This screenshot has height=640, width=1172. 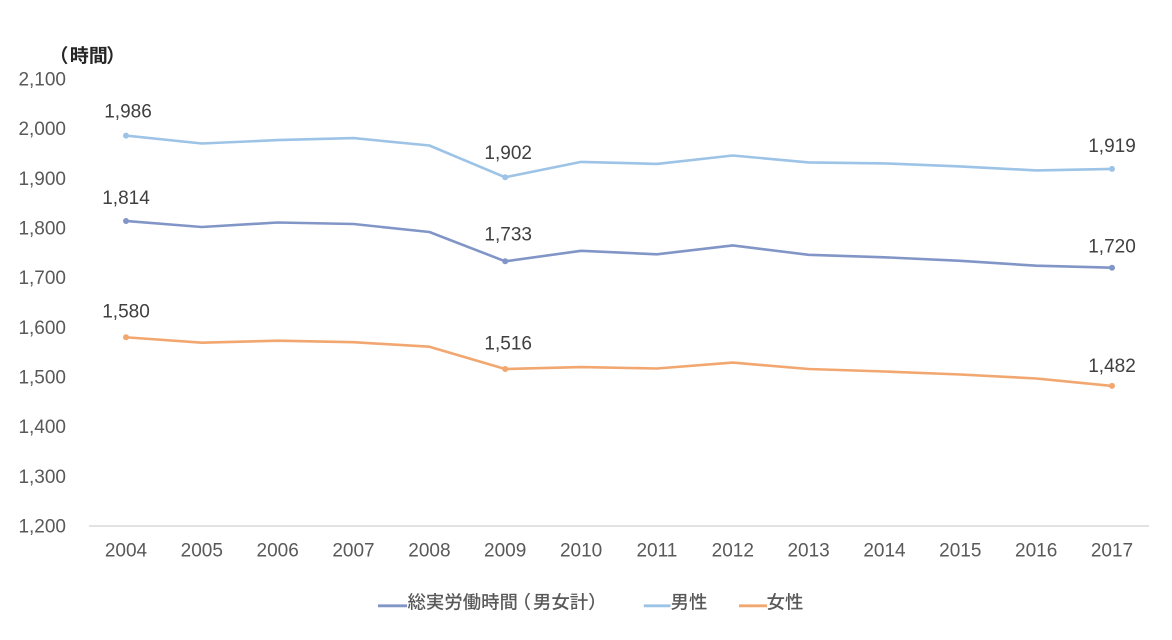 What do you see at coordinates (278, 551) in the screenshot?
I see `svg-text: 2006` at bounding box center [278, 551].